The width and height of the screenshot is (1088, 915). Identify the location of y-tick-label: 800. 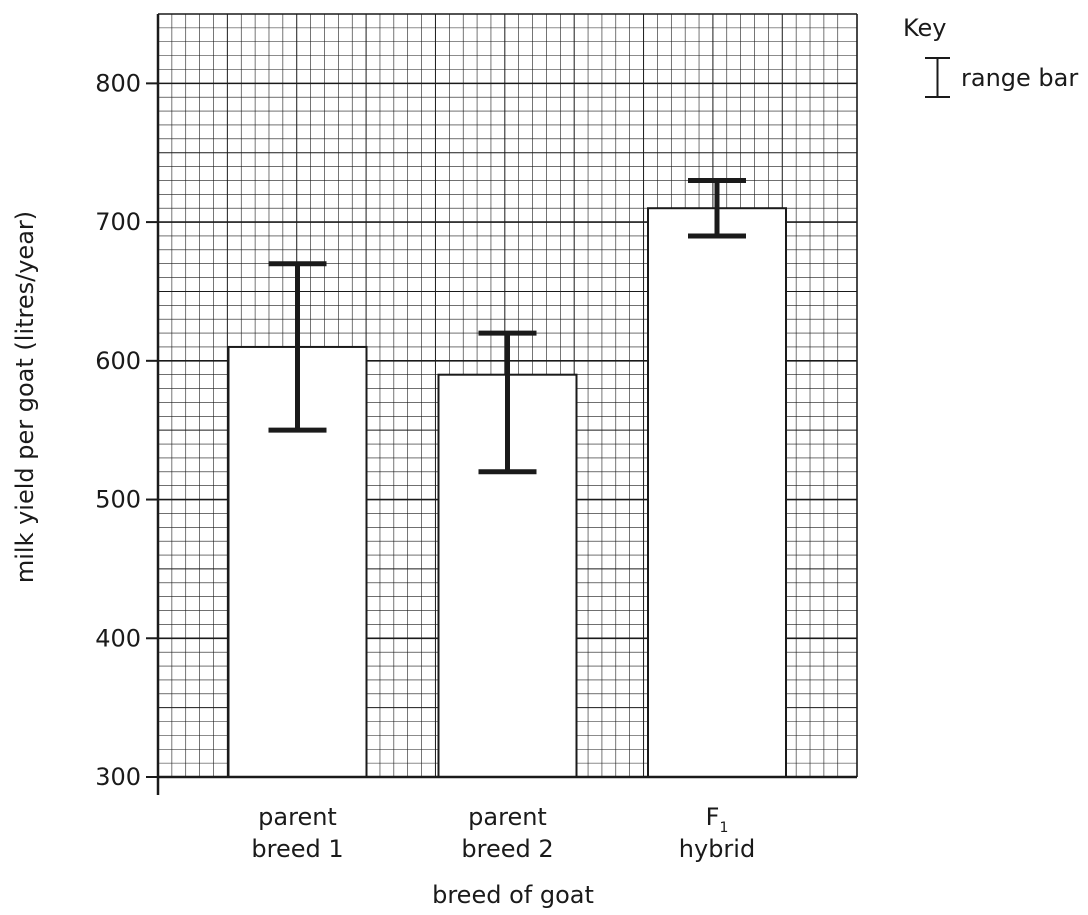
(118, 83).